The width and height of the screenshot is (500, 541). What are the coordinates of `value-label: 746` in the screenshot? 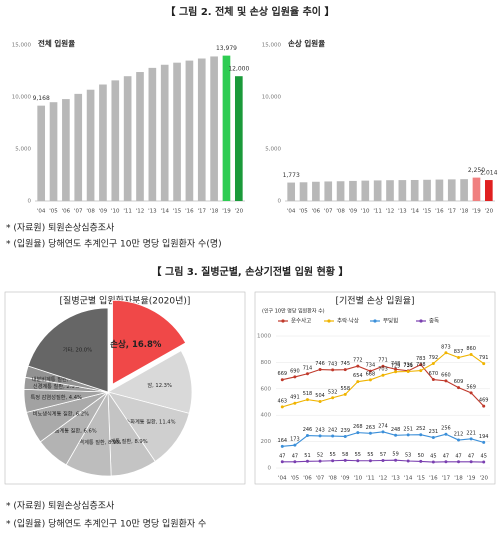 It's located at (320, 364).